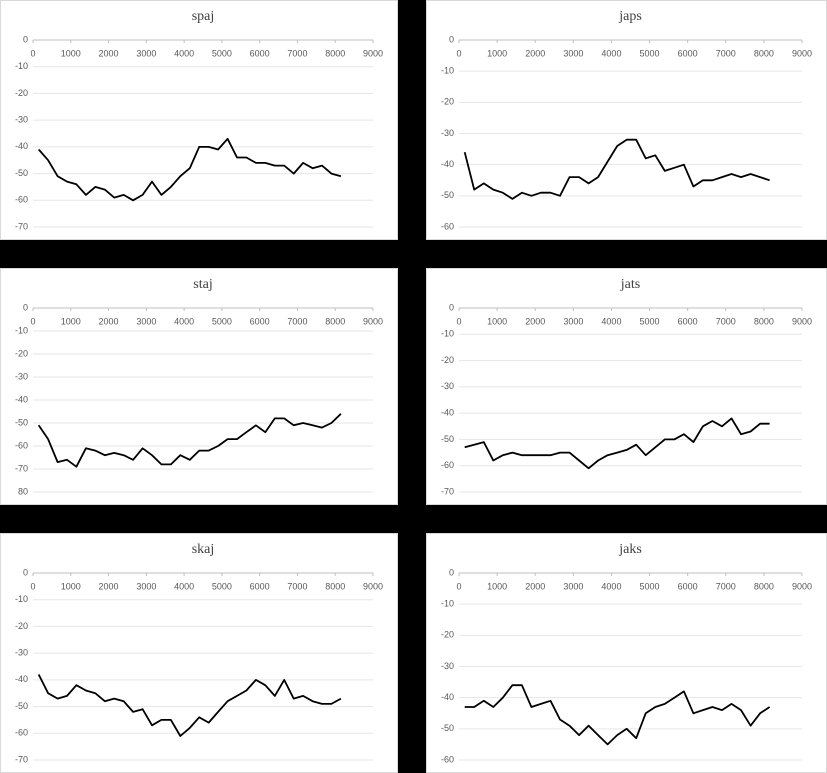 This screenshot has width=827, height=773. What do you see at coordinates (23, 491) in the screenshot?
I see `y-tick-label: 80` at bounding box center [23, 491].